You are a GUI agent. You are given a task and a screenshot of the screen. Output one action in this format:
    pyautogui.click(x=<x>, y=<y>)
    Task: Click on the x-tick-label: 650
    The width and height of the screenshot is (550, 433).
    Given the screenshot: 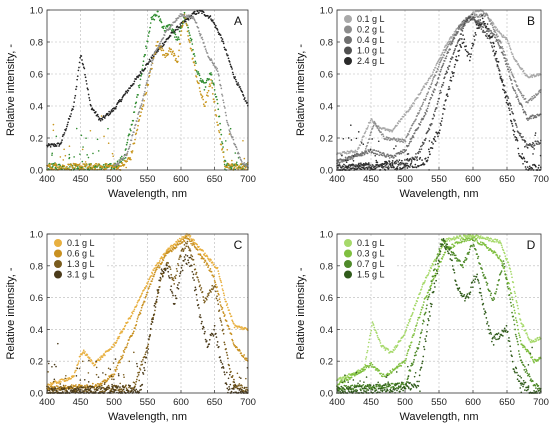 What is the action you would take?
    pyautogui.click(x=215, y=402)
    